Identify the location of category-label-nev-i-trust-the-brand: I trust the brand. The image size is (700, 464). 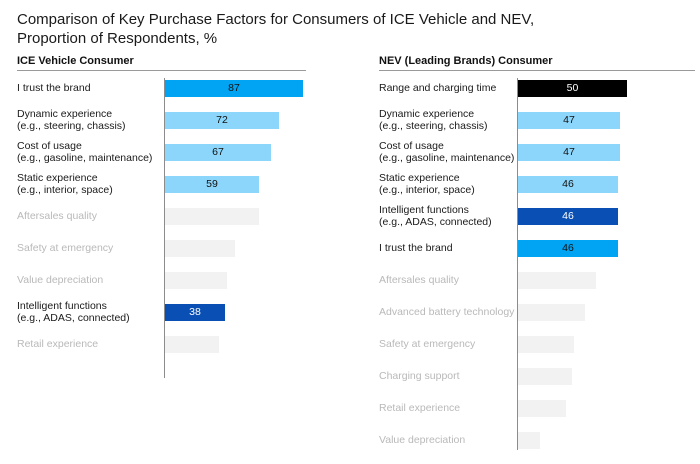
(416, 248).